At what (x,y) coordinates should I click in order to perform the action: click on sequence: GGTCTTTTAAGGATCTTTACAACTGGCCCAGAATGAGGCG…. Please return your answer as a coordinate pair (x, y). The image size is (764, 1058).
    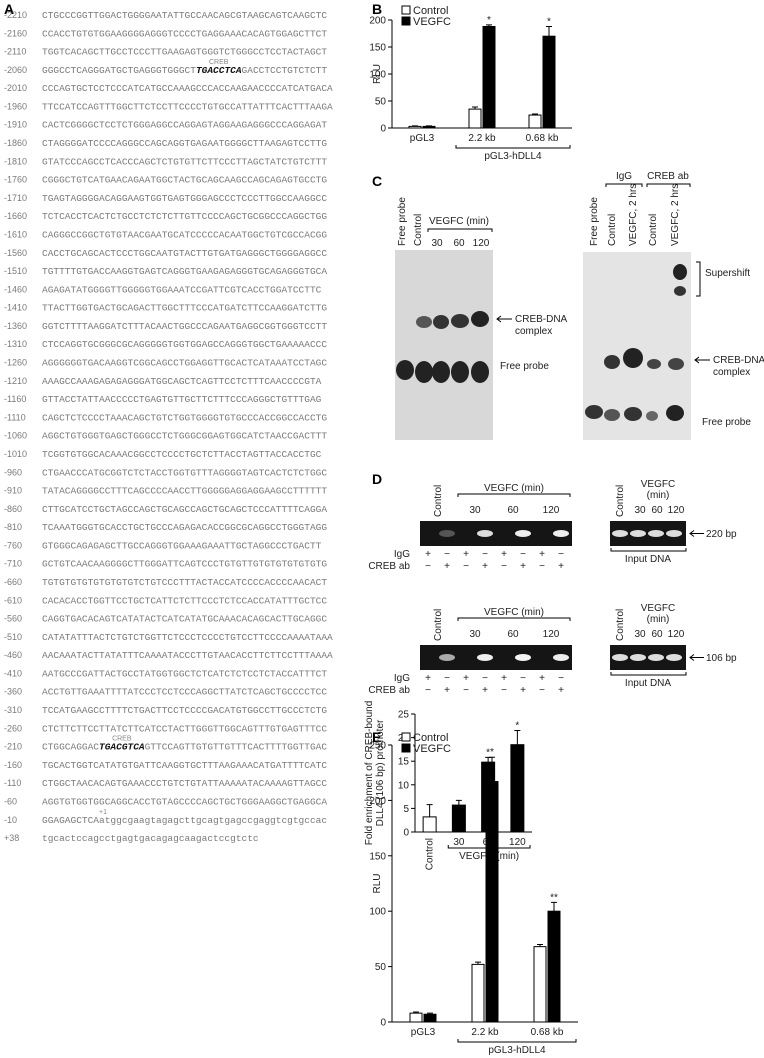
    Looking at the image, I should click on (184, 326).